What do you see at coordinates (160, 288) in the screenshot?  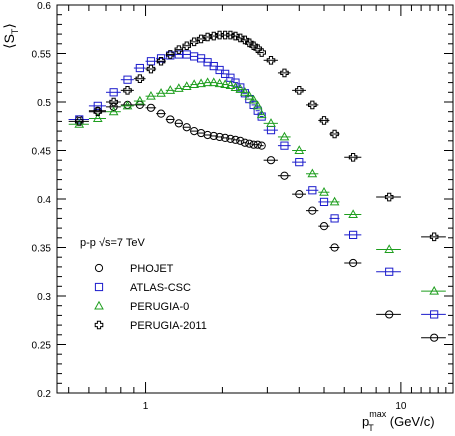 I see `legend-label: ATLAS-CSC` at bounding box center [160, 288].